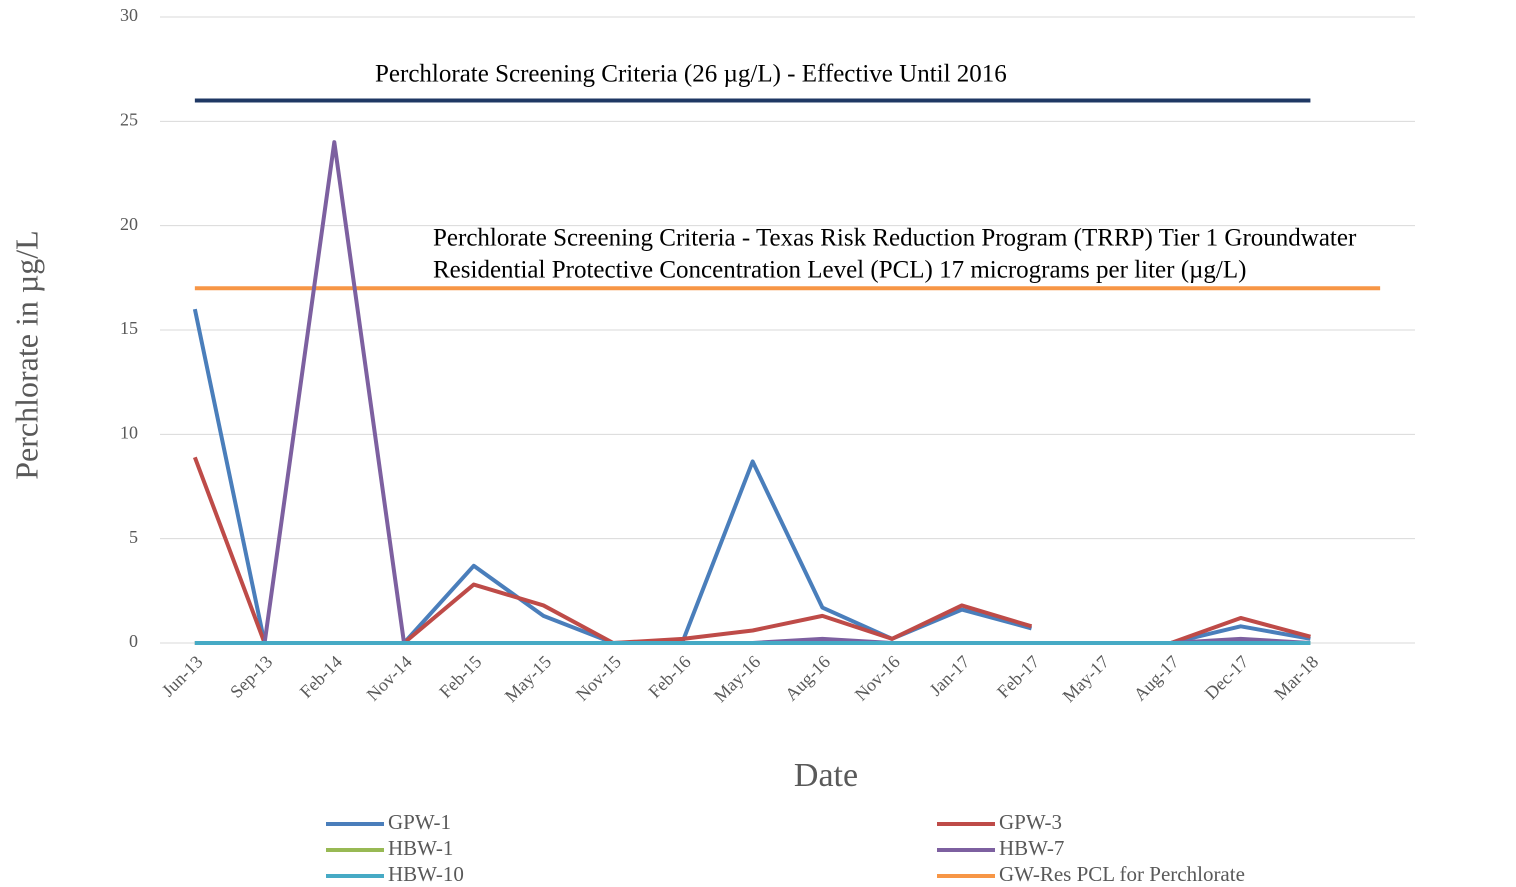 This screenshot has height=887, width=1516. Describe the element at coordinates (807, 678) in the screenshot. I see `x-tick-label: Aug-16` at that location.